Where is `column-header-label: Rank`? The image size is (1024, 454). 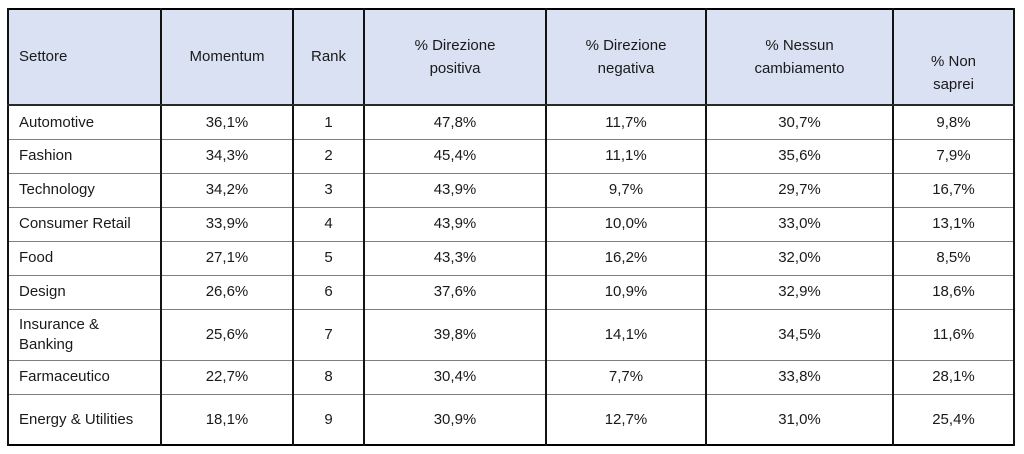
column-header-label: Rank is located at coordinates (328, 57).